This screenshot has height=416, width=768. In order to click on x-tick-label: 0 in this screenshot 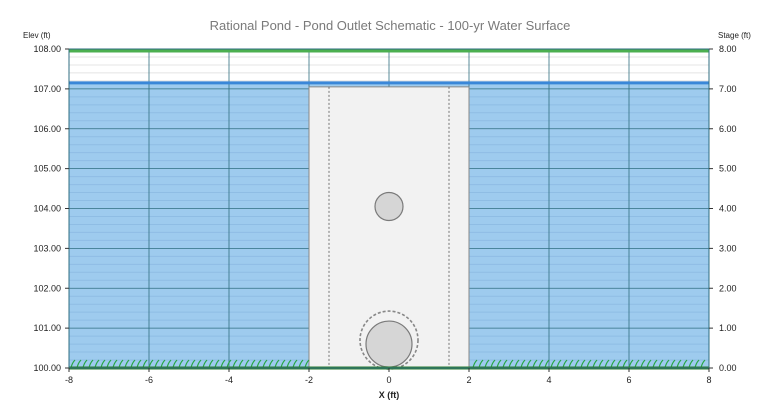, I will do `click(388, 380)`.